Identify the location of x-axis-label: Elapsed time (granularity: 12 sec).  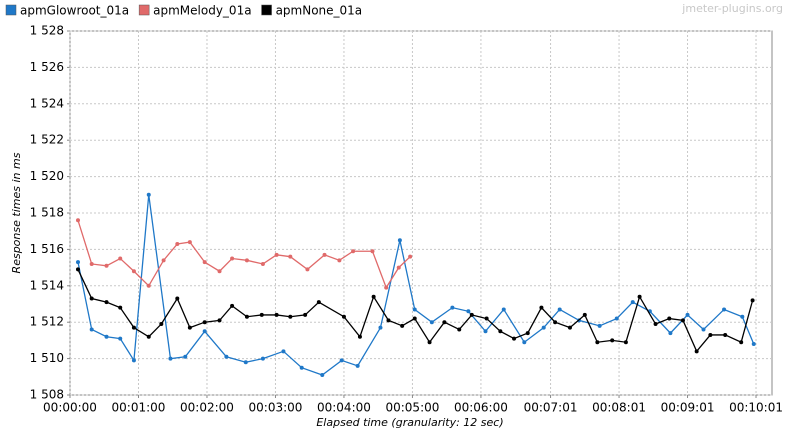
(409, 422).